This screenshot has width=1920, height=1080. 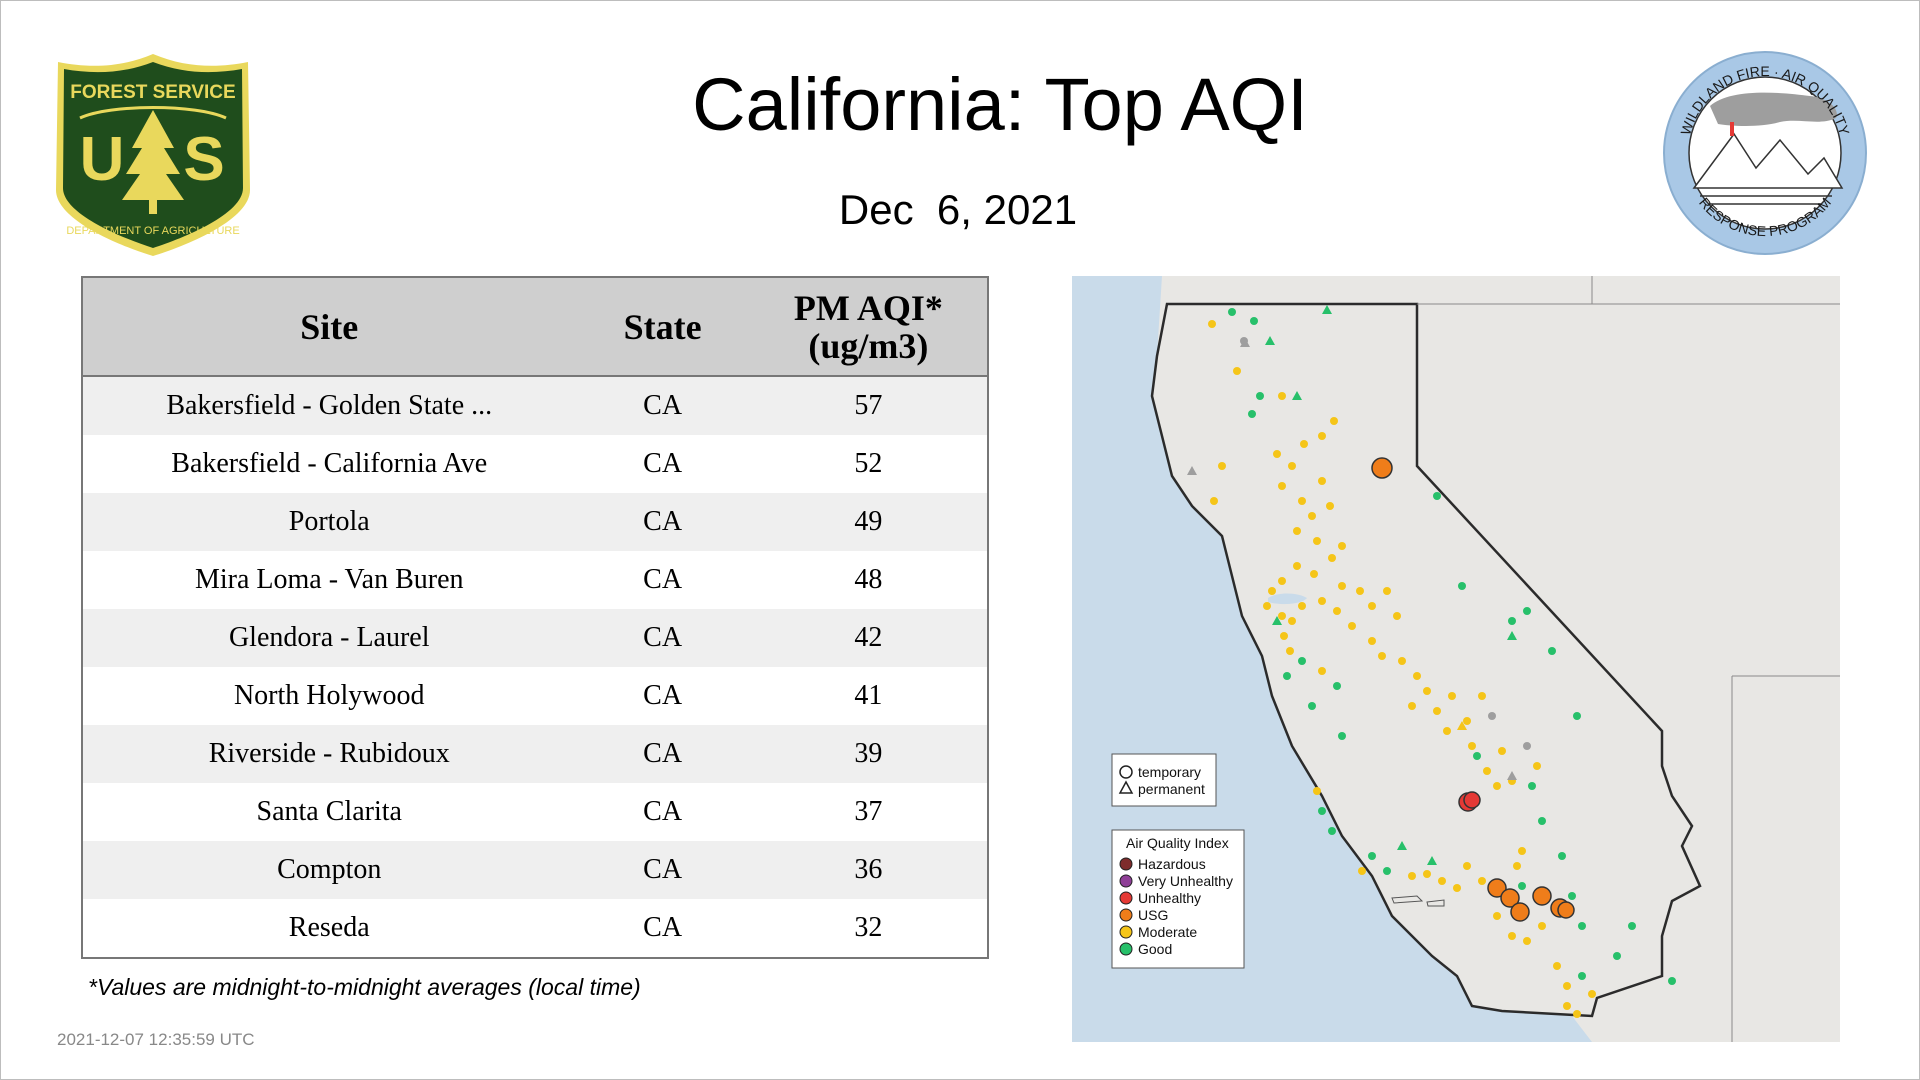 What do you see at coordinates (1172, 864) in the screenshot?
I see `aqi-legend-hazardous: Hazardous` at bounding box center [1172, 864].